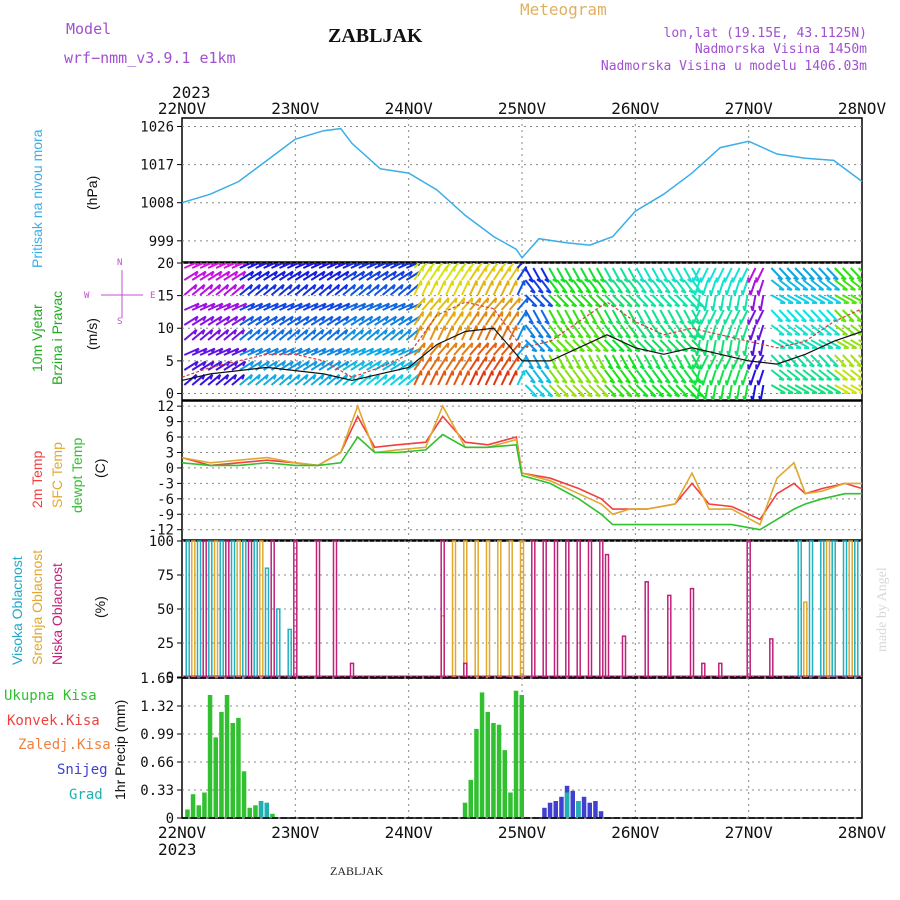 The height and width of the screenshot is (900, 900). I want to click on wind-unit: (m/s), so click(92, 334).